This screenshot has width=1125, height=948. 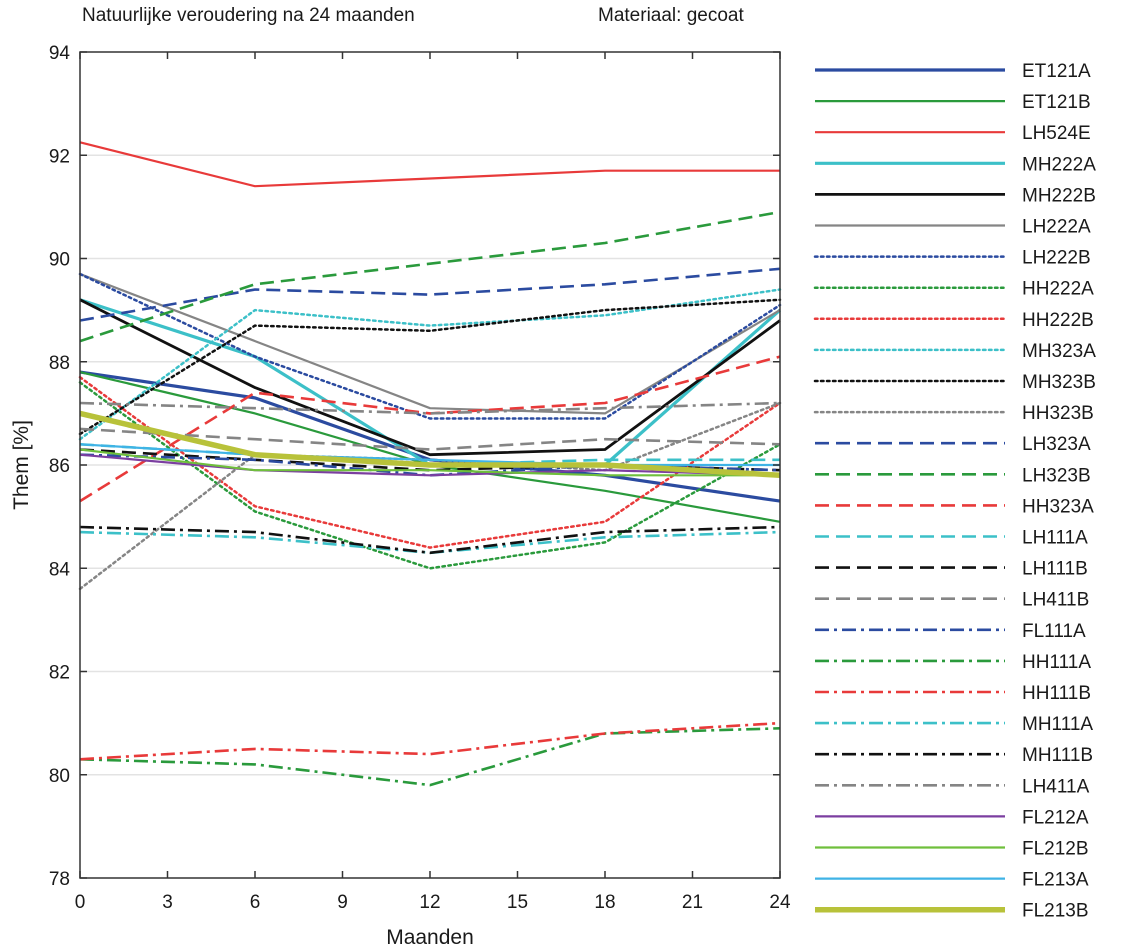 I want to click on legend-label: LH222A, so click(x=1056, y=227).